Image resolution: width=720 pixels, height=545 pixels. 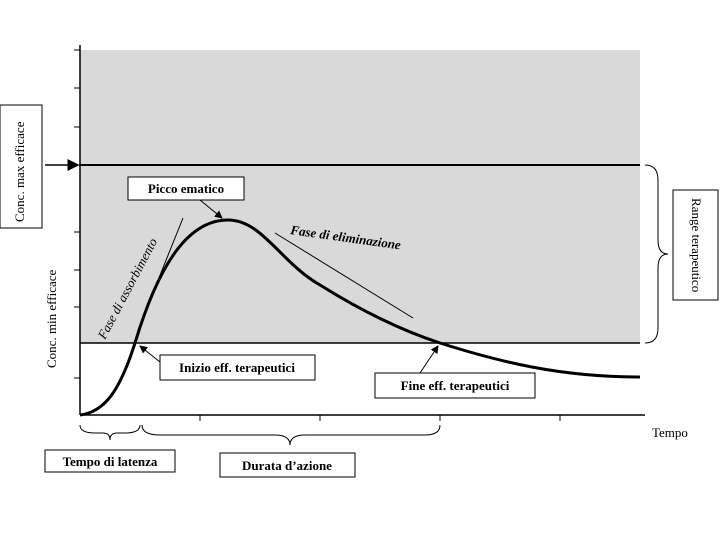 I want to click on duration-brace, so click(x=291, y=435).